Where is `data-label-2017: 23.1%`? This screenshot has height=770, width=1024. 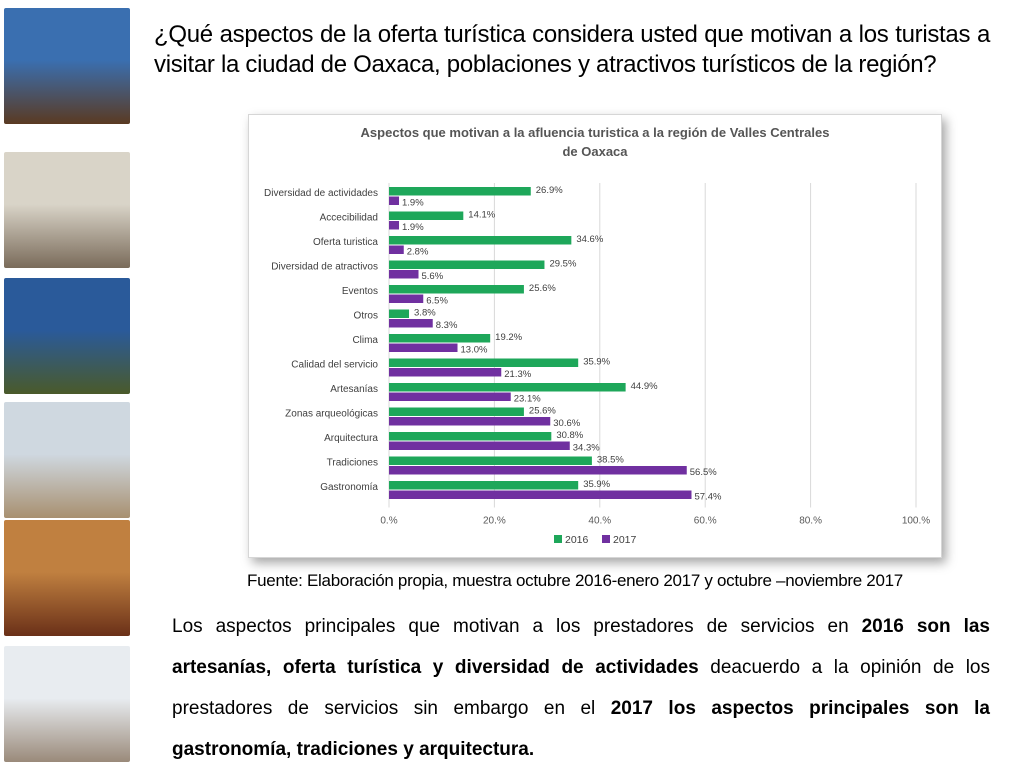 data-label-2017: 23.1% is located at coordinates (527, 399).